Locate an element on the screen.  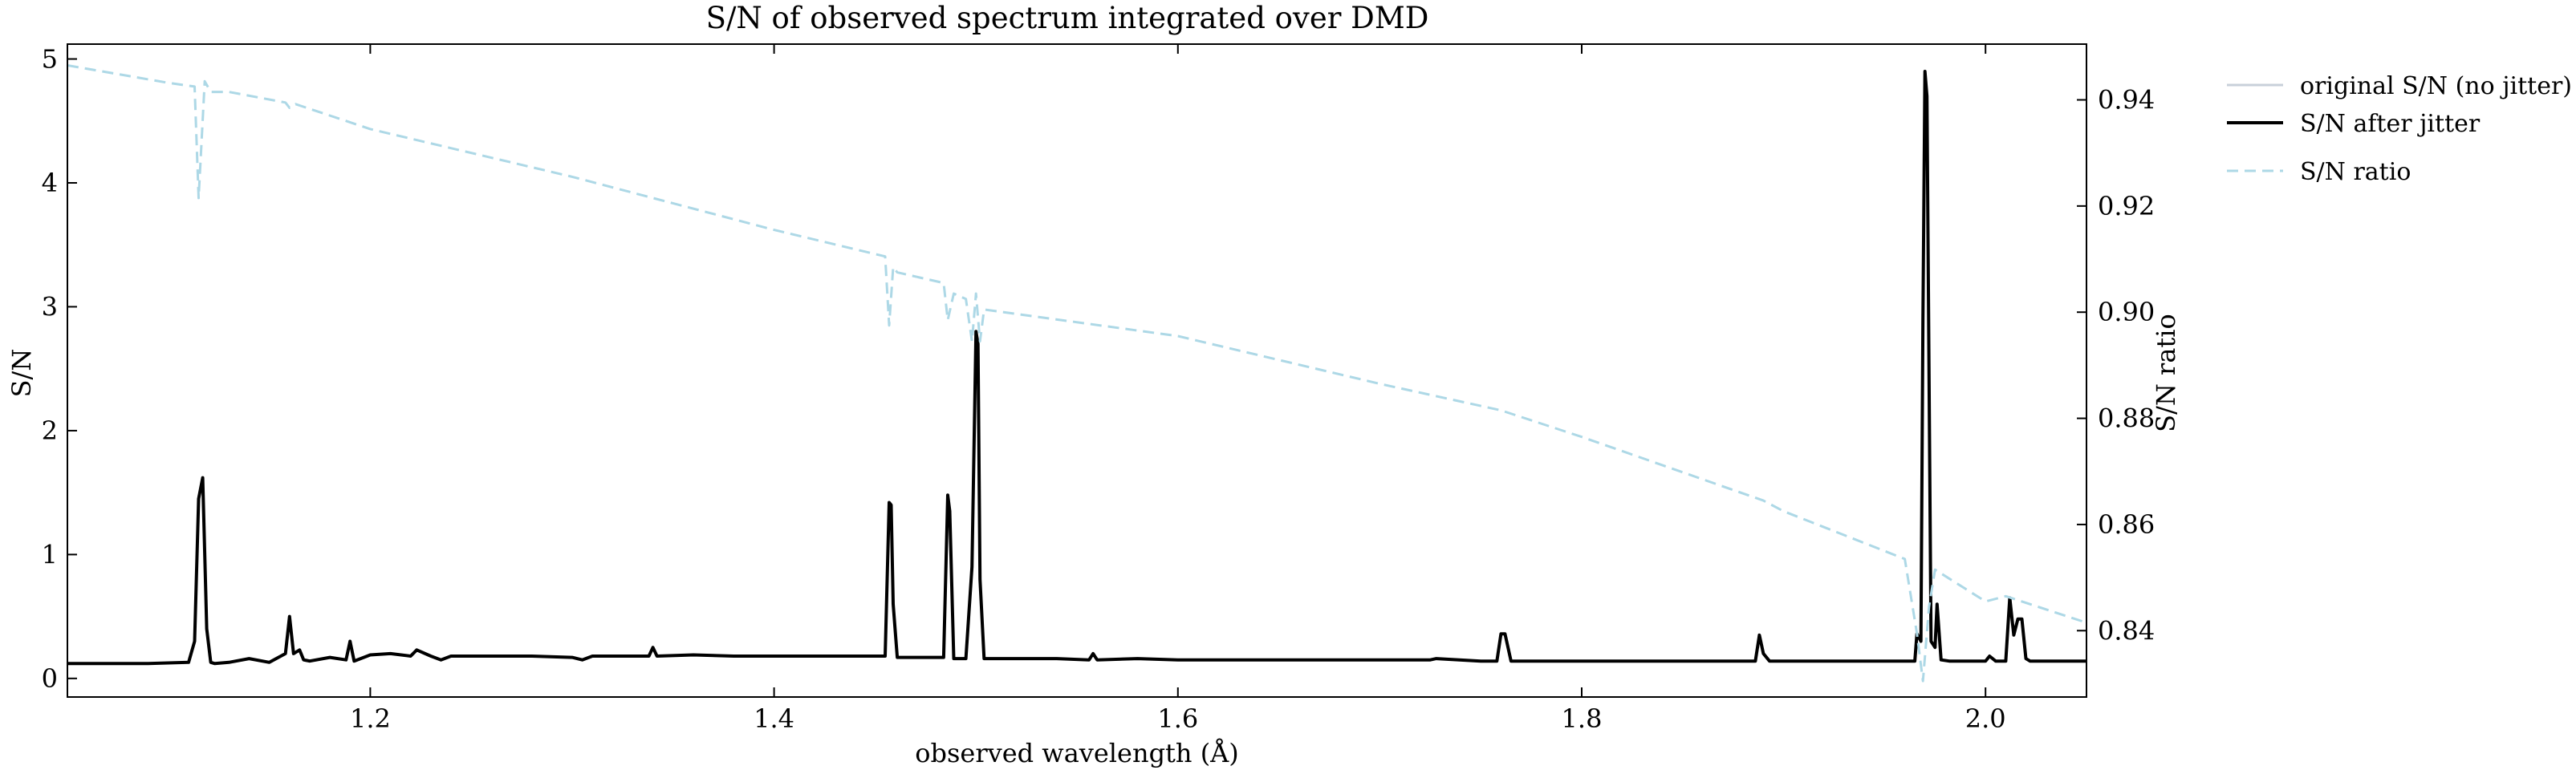
y-tick-label: 4 is located at coordinates (50, 183).